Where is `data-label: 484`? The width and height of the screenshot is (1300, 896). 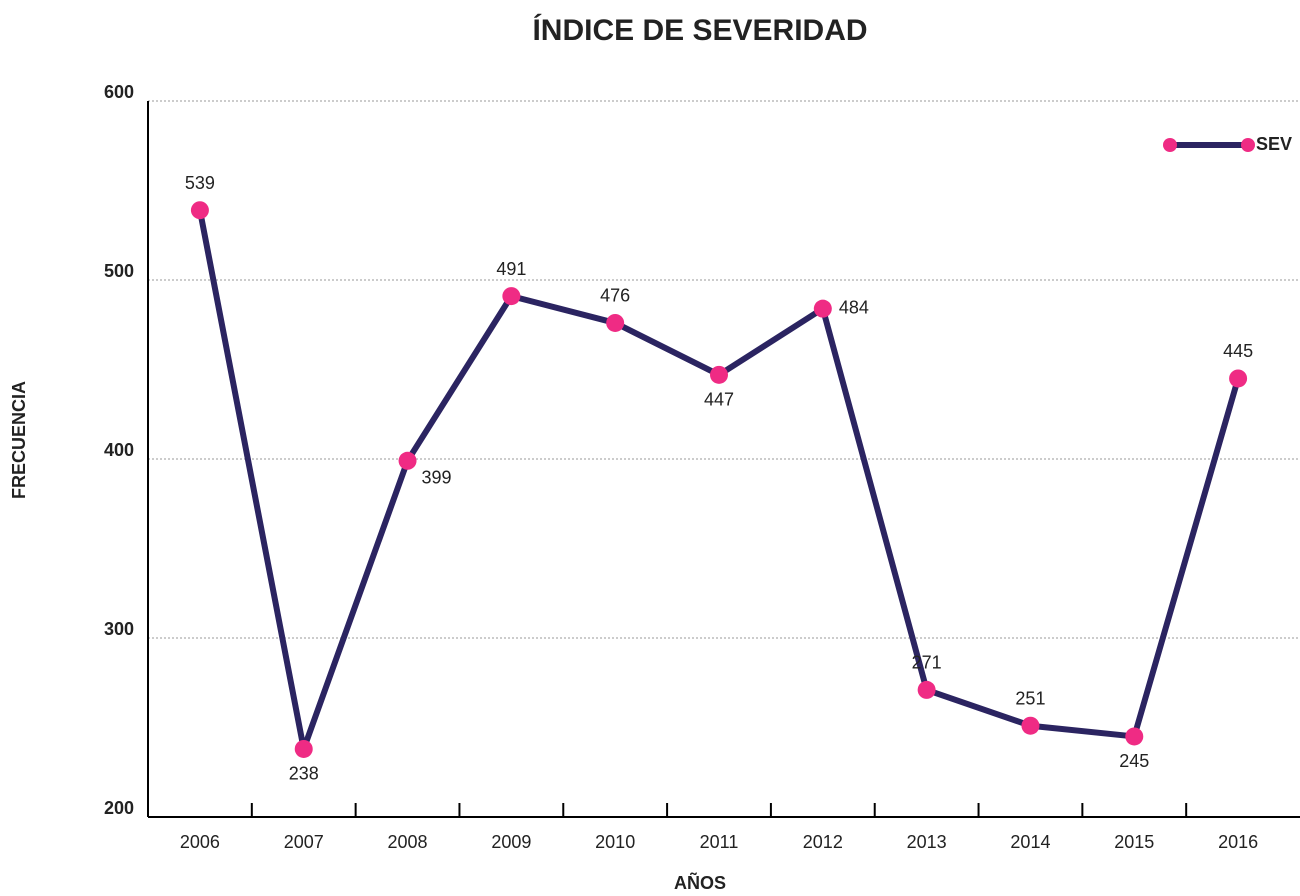 data-label: 484 is located at coordinates (854, 307).